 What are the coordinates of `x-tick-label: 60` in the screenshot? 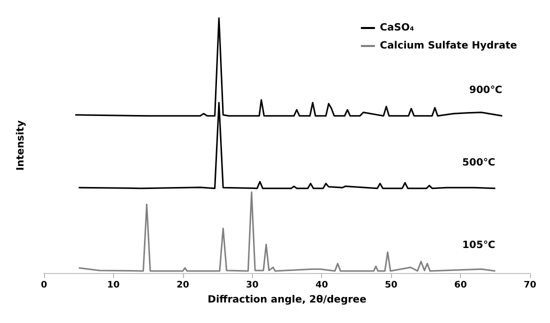 It's located at (460, 285).